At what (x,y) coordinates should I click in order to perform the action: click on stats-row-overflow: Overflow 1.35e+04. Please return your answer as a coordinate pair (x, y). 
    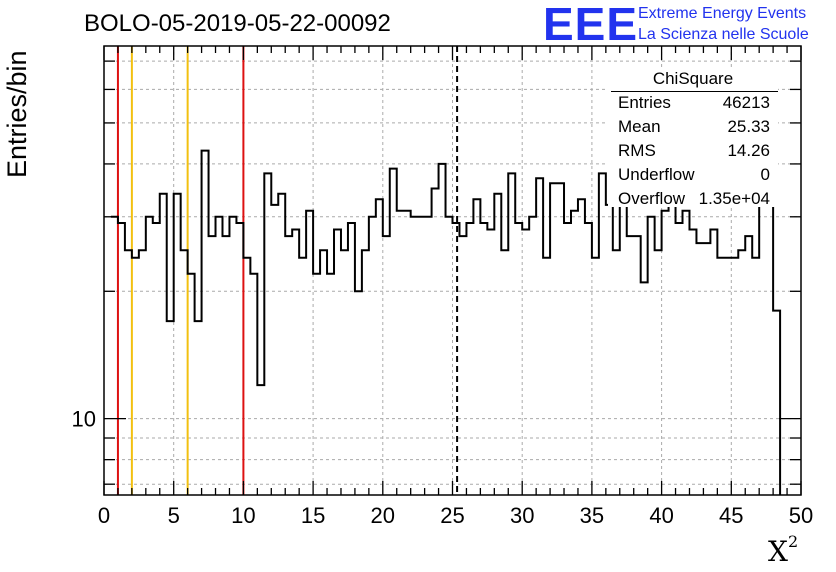
    Looking at the image, I should click on (694, 201).